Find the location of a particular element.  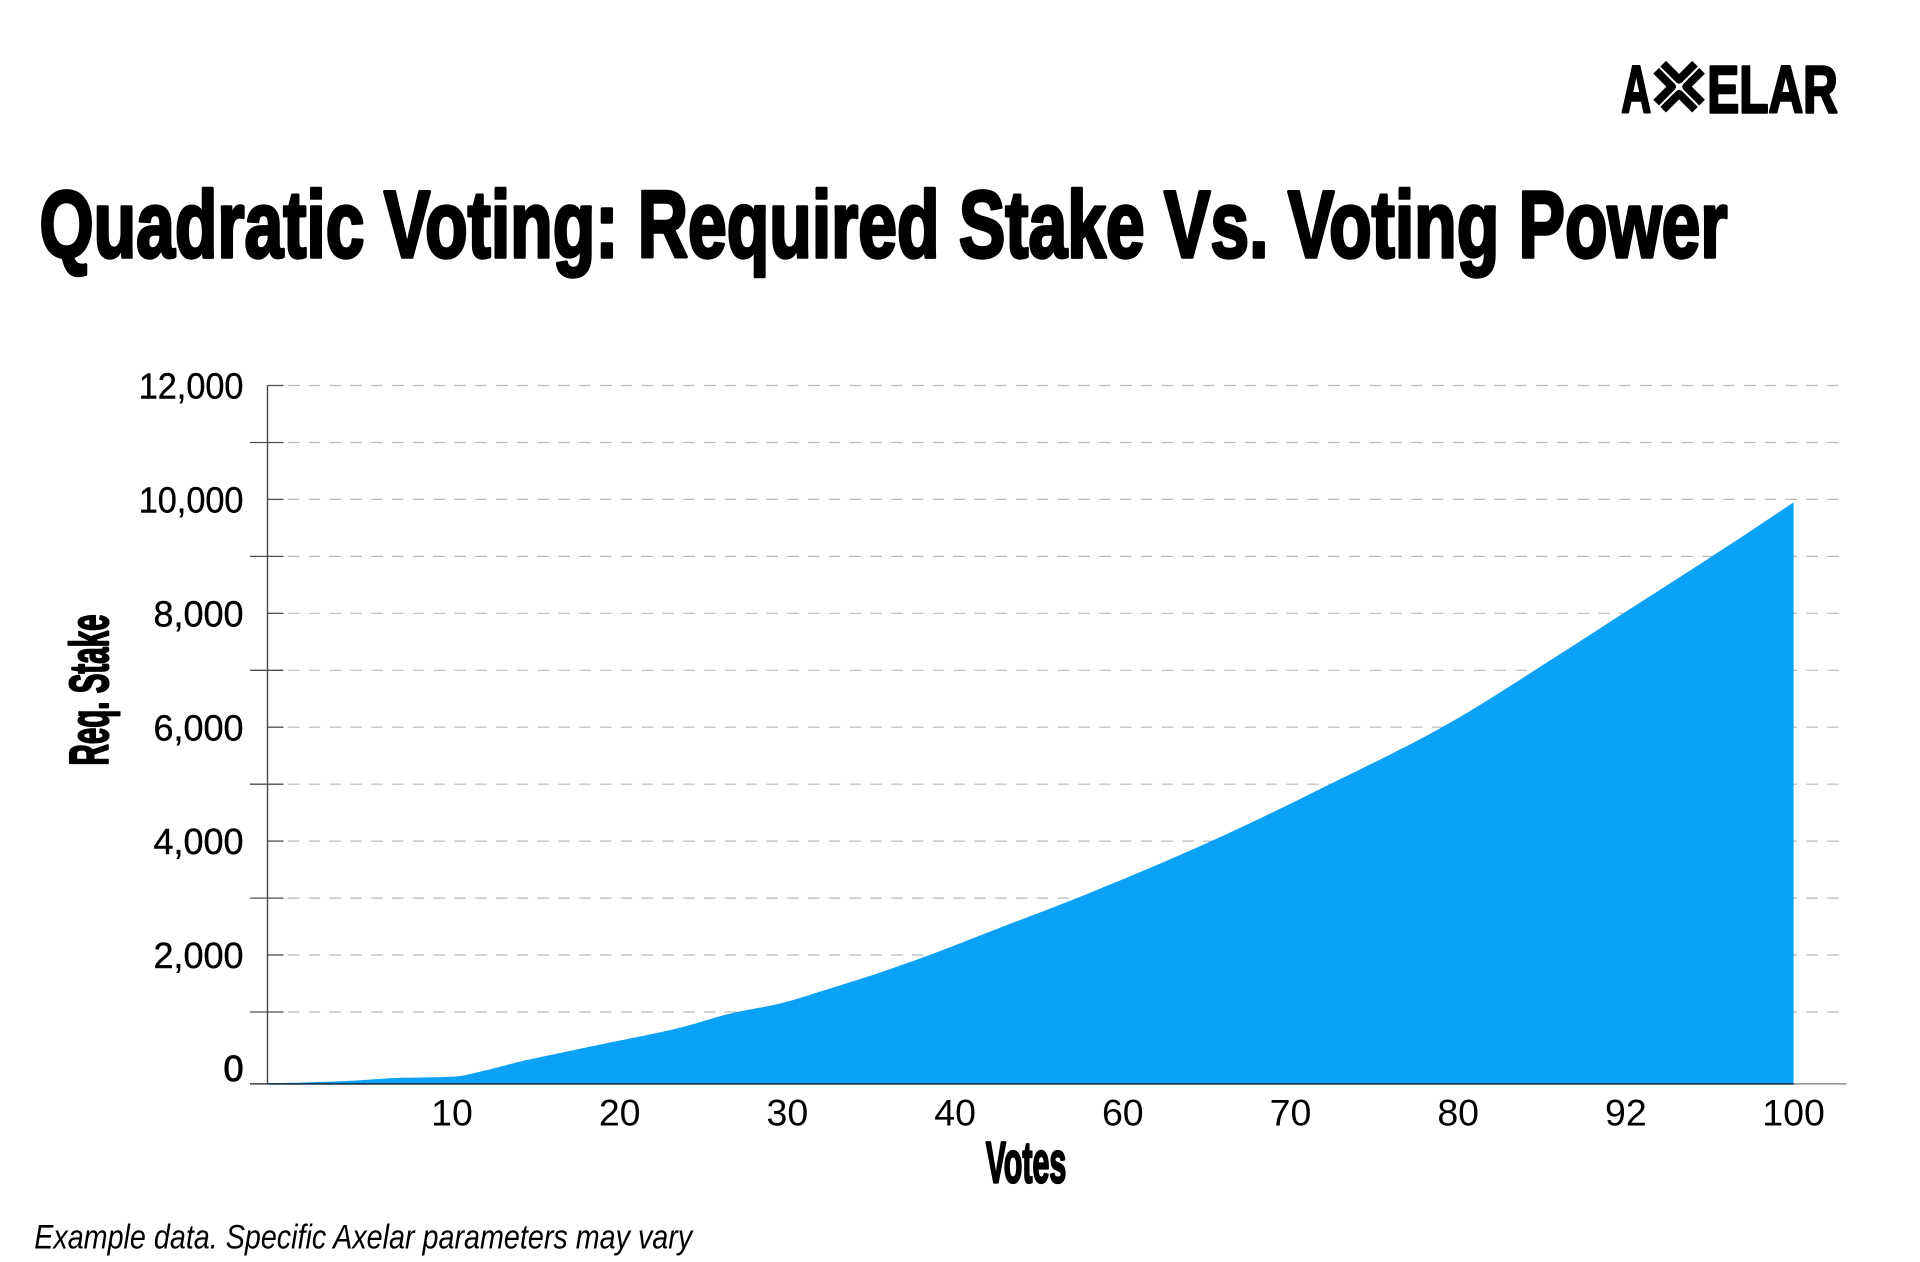

svg-text: 10,000 is located at coordinates (191, 500).